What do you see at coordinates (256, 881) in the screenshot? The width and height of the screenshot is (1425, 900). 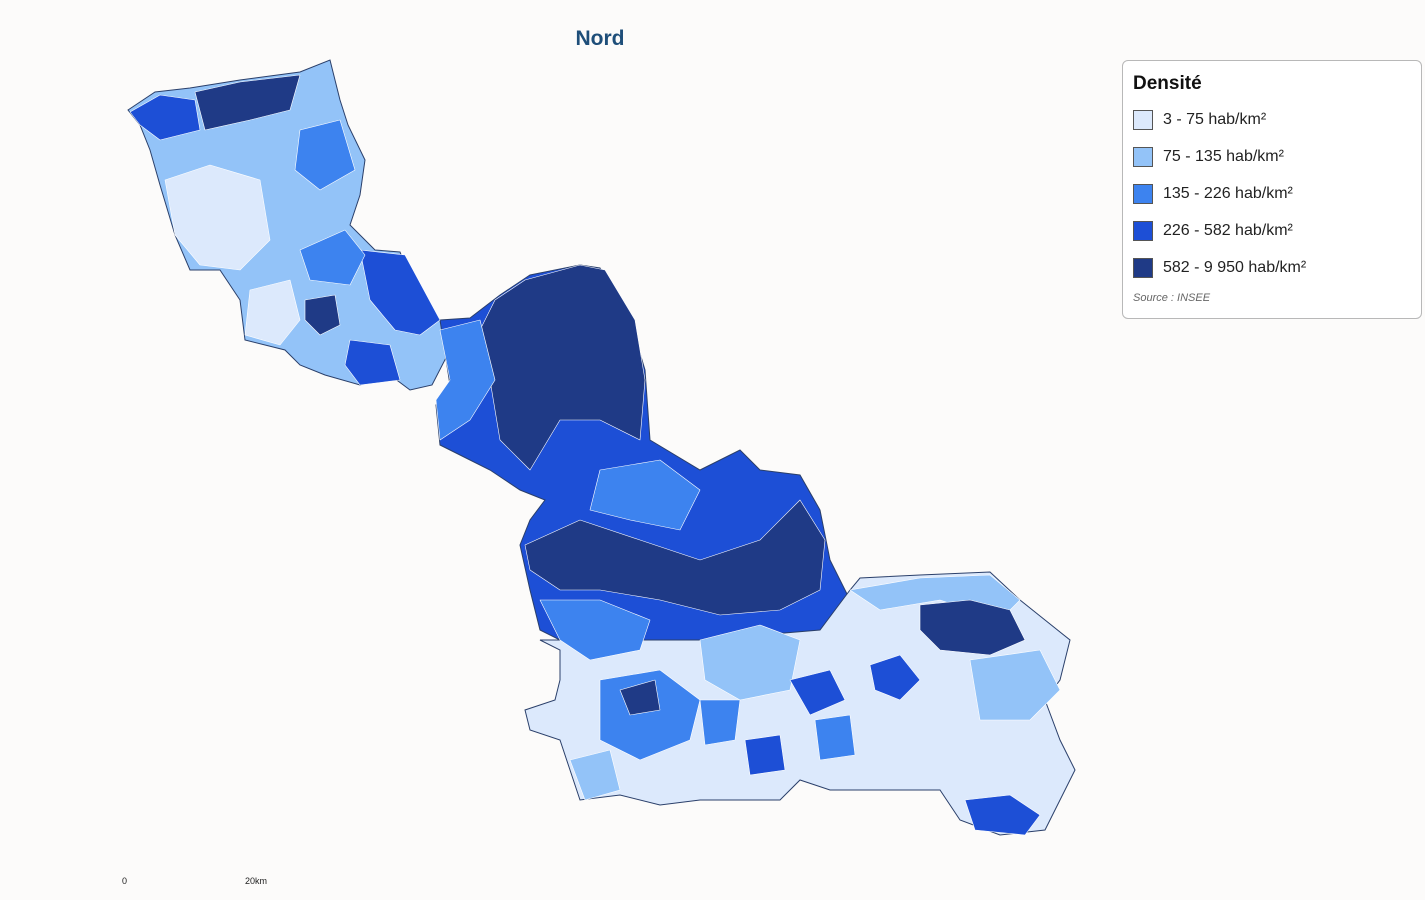 I see `scale-end: 20km` at bounding box center [256, 881].